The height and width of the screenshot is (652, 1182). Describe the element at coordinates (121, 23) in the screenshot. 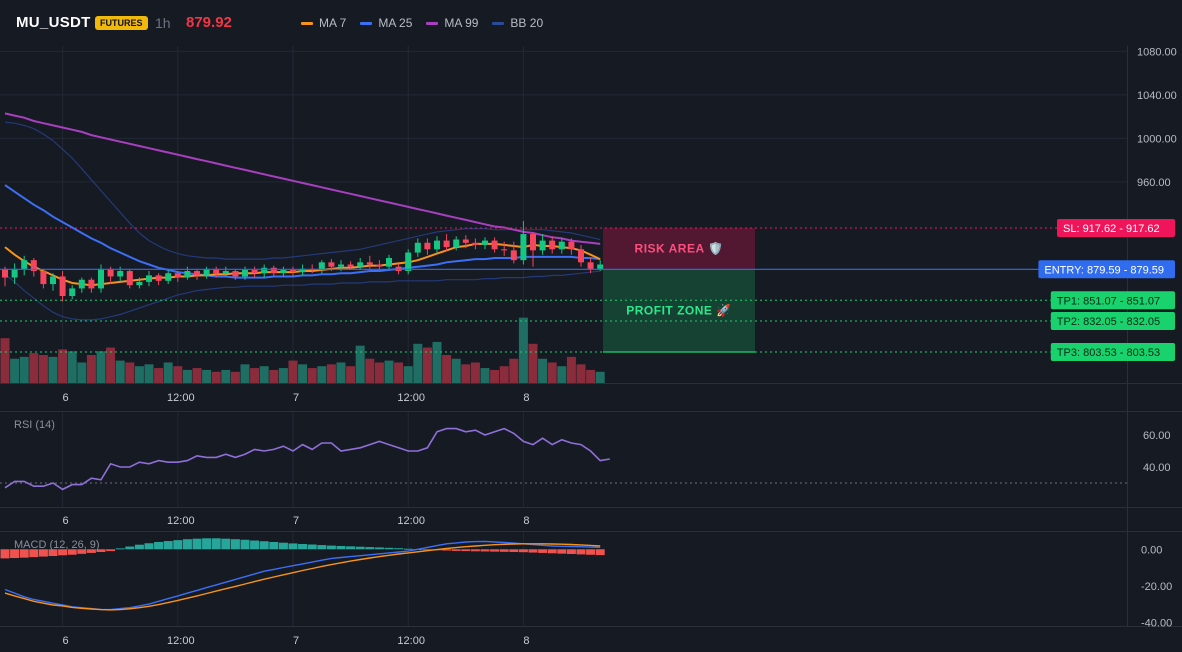

I see `futures-badge: FUTURES` at that location.